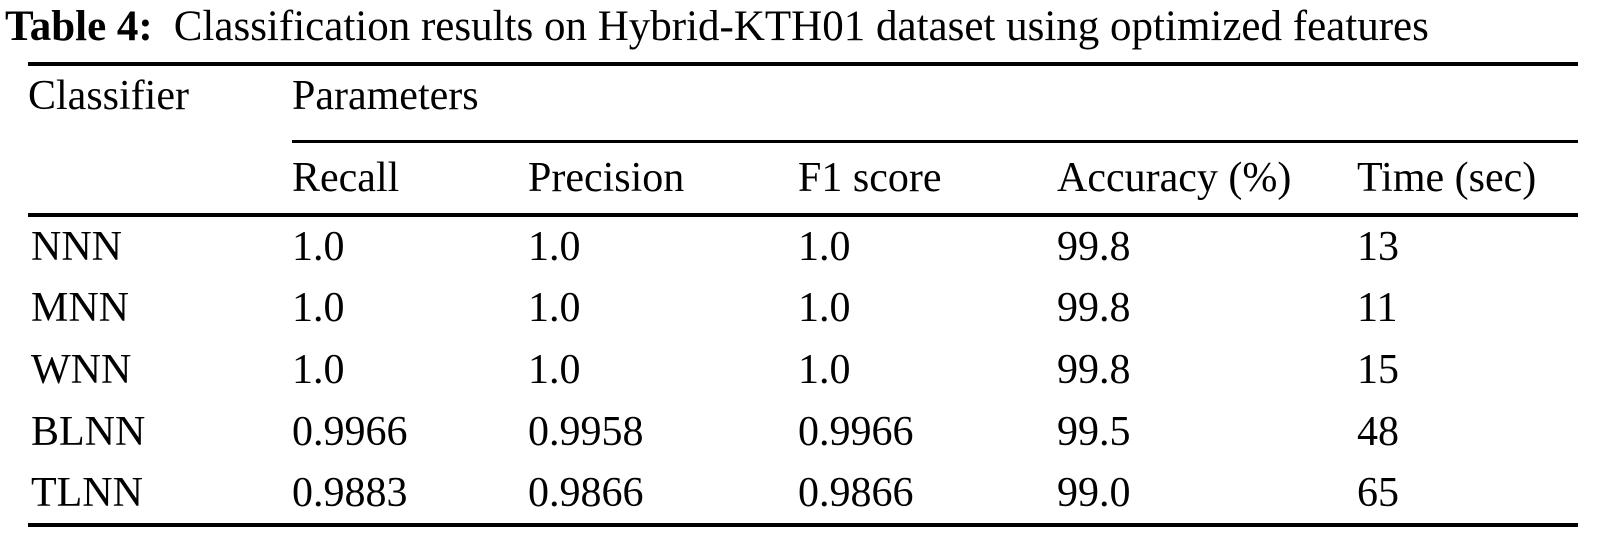 This screenshot has height=546, width=1604. Describe the element at coordinates (663, 179) in the screenshot. I see `column-header-precision: Precision` at that location.